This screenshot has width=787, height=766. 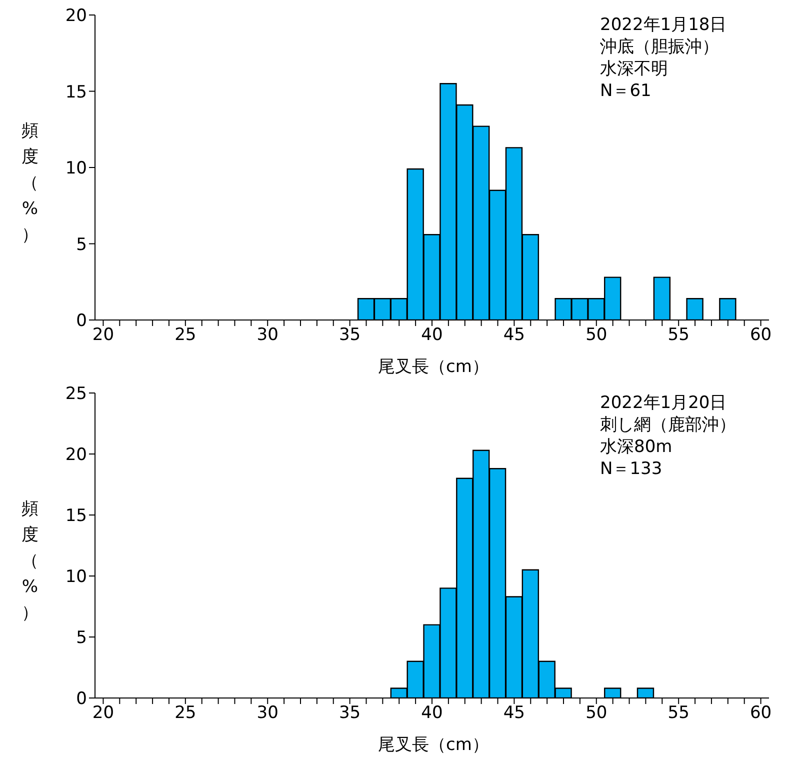 I want to click on annotation: 刺し網（鹿部沖）, so click(x=668, y=425).